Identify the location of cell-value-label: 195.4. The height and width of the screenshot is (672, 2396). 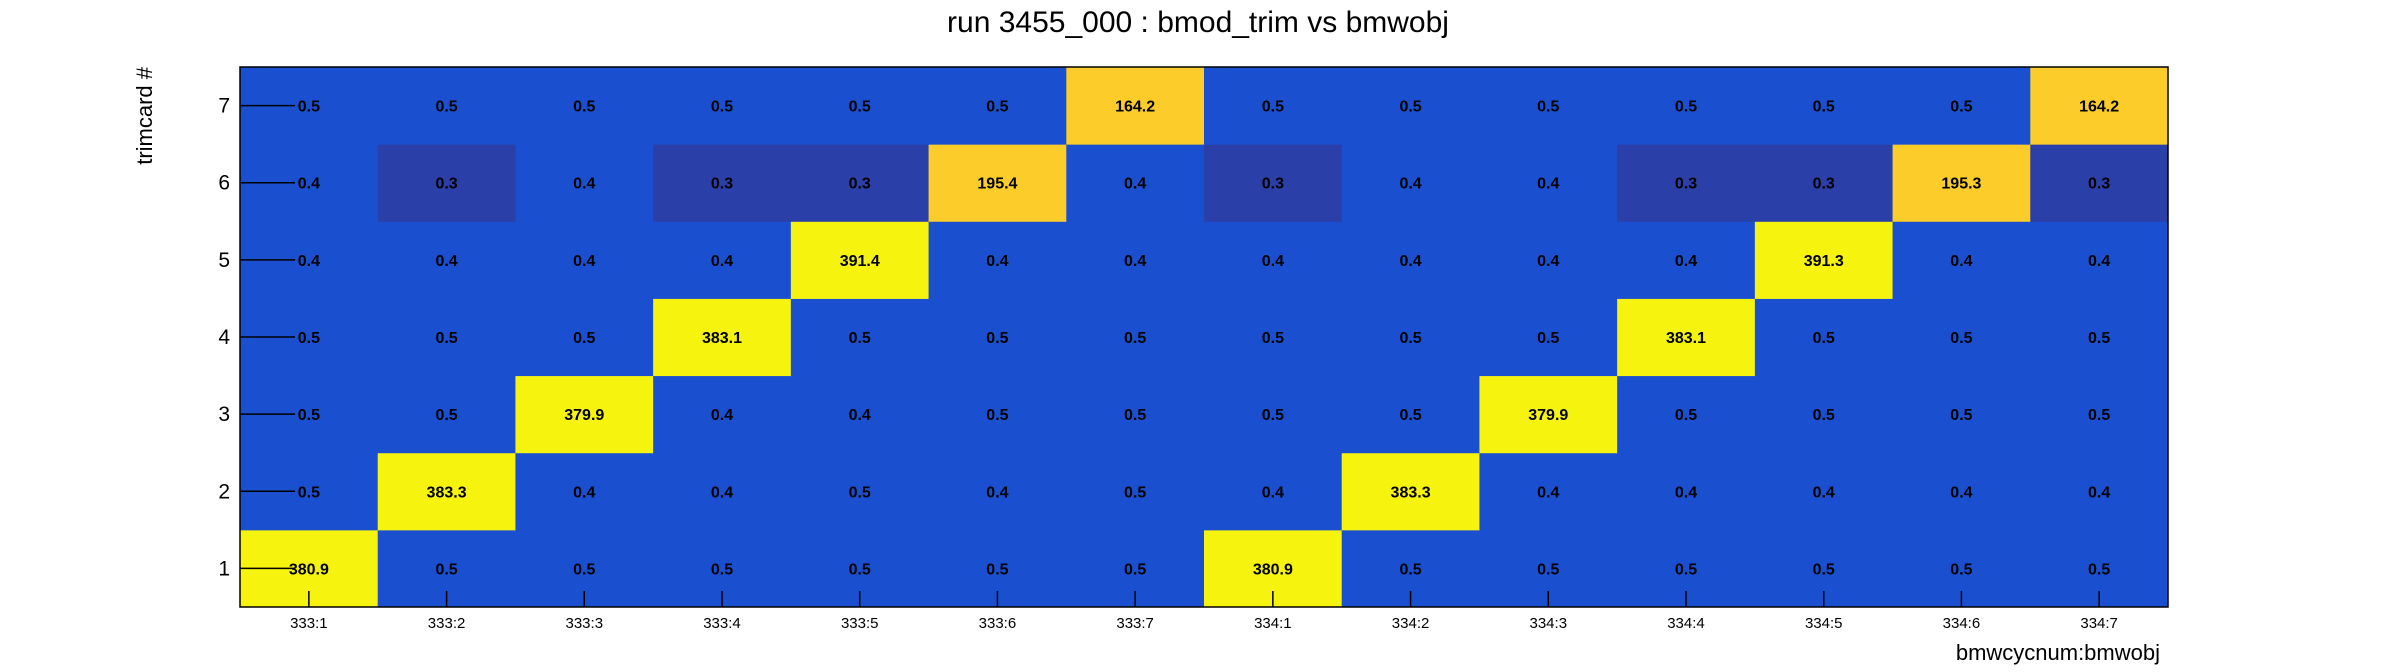
(997, 184).